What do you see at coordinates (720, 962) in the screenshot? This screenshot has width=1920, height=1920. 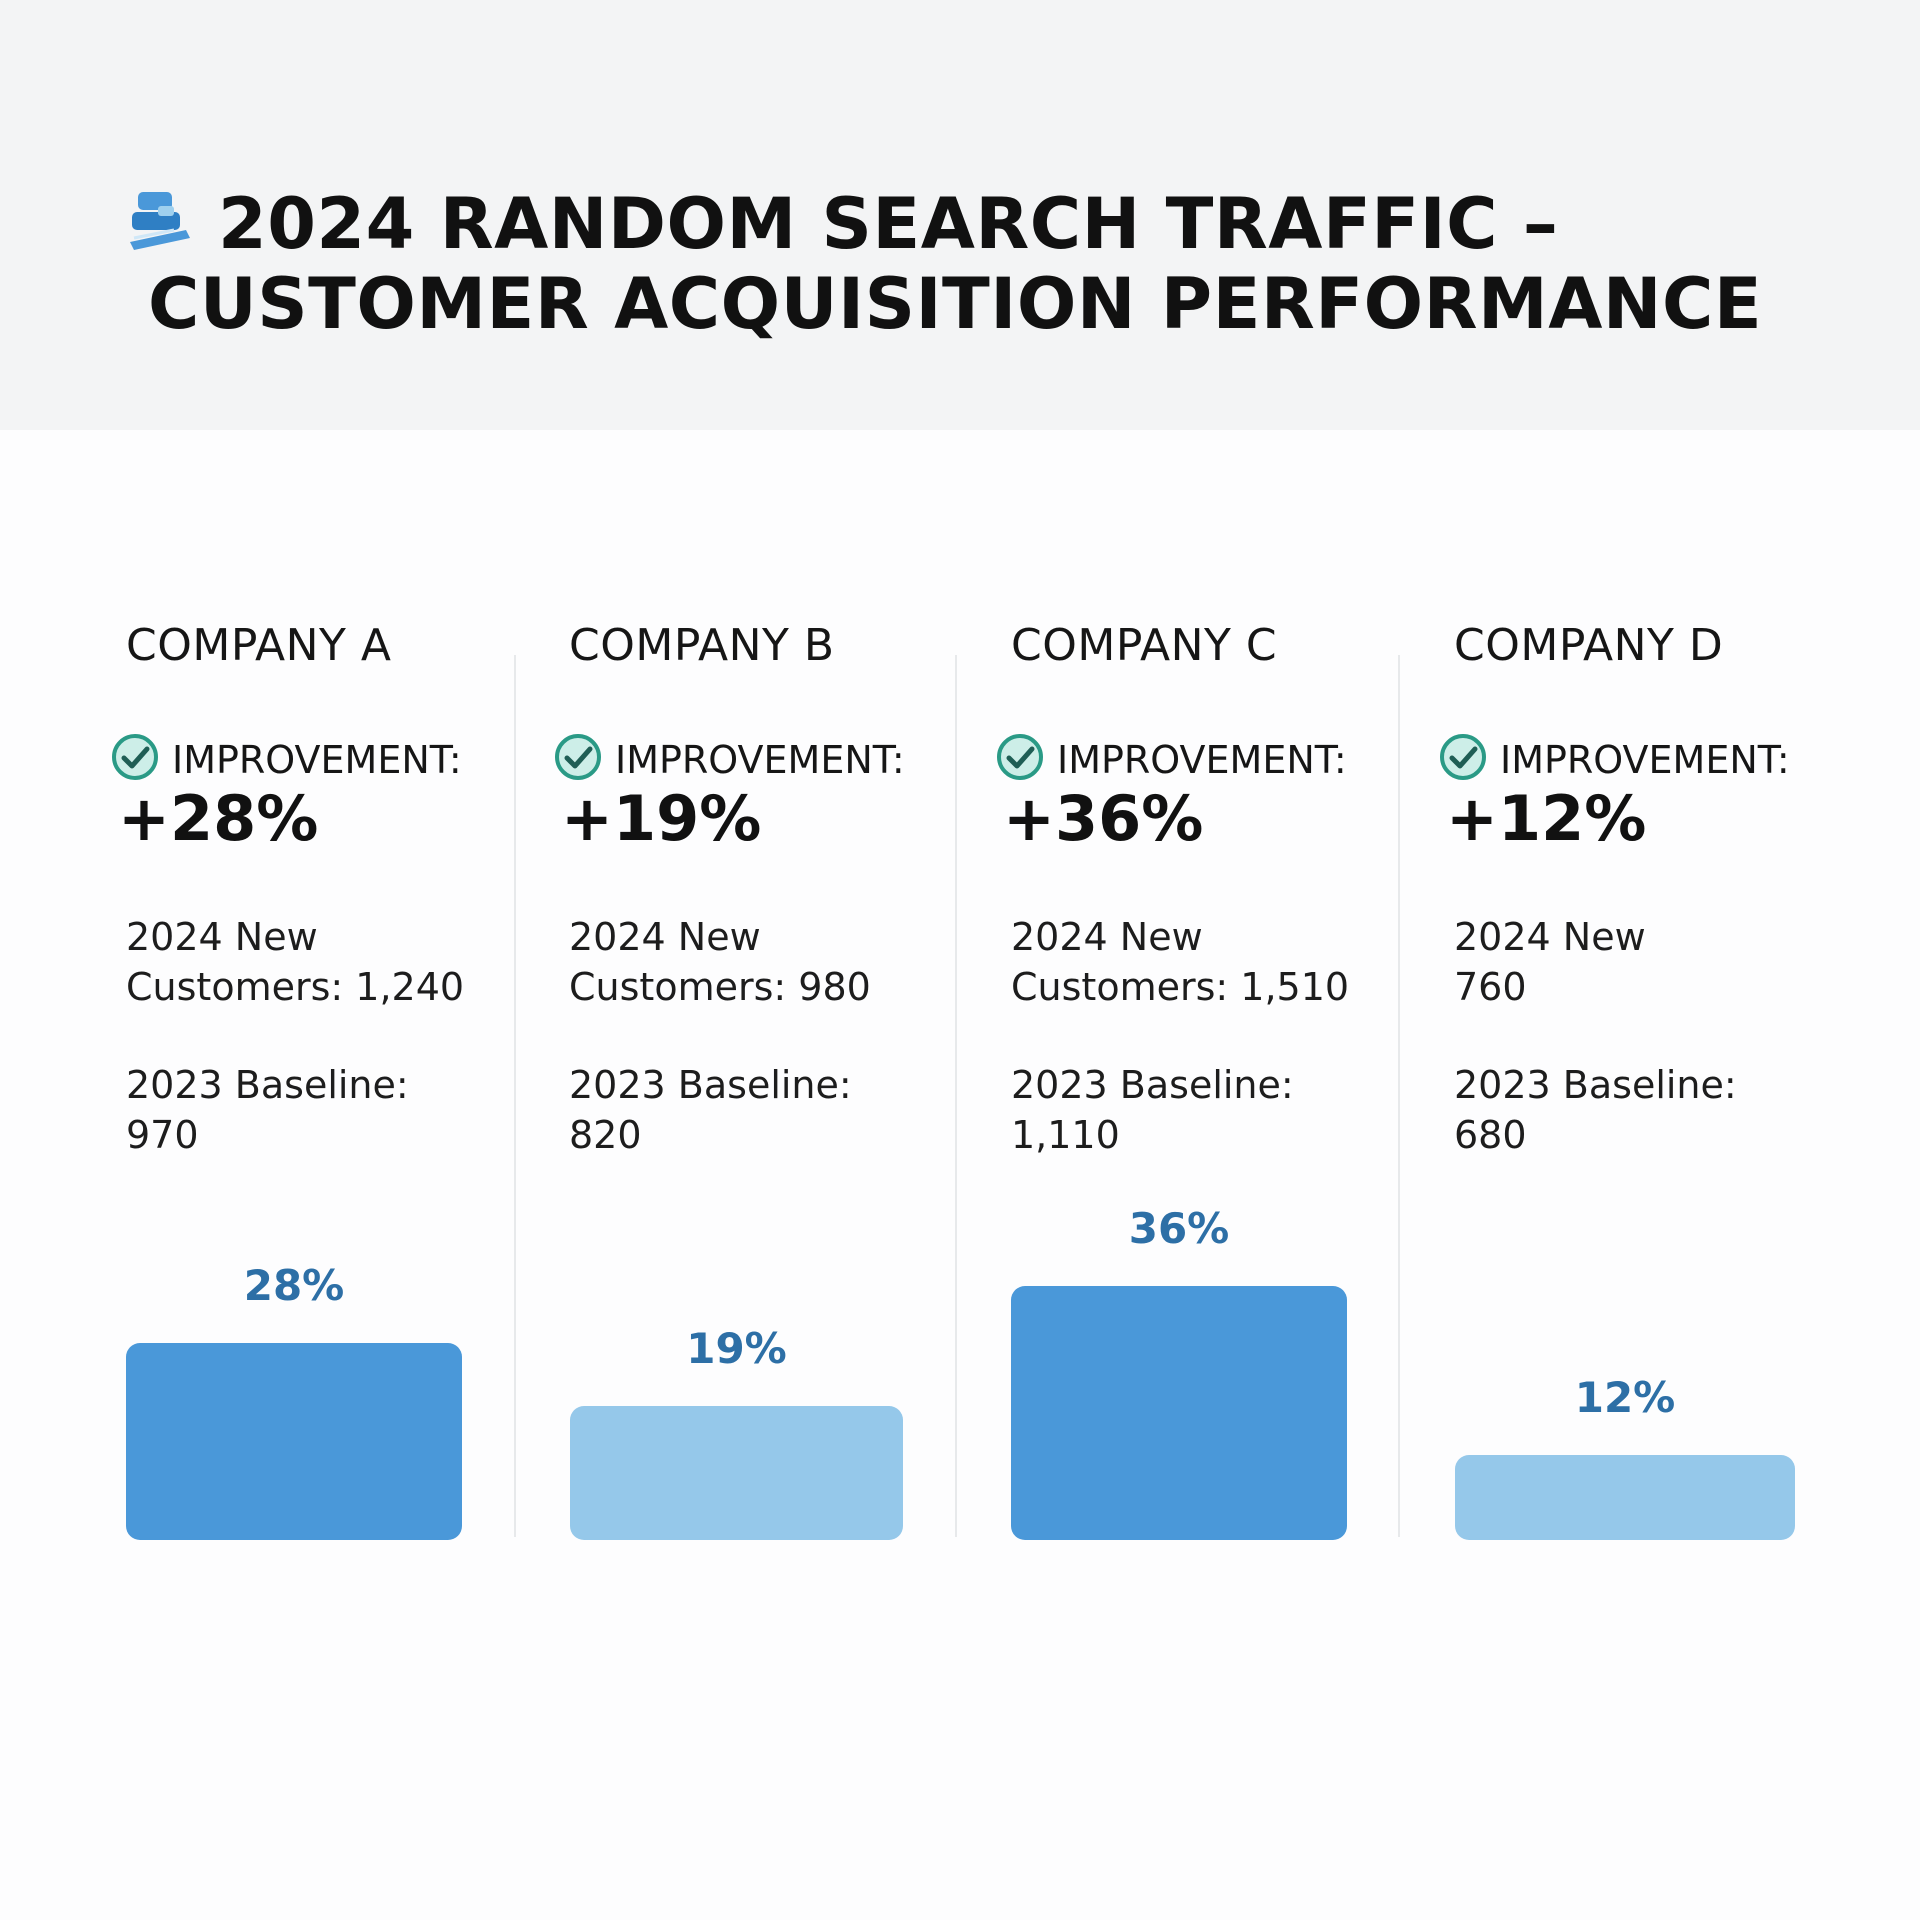 I see `new-customers-text: 2024 New Customers: 980` at bounding box center [720, 962].